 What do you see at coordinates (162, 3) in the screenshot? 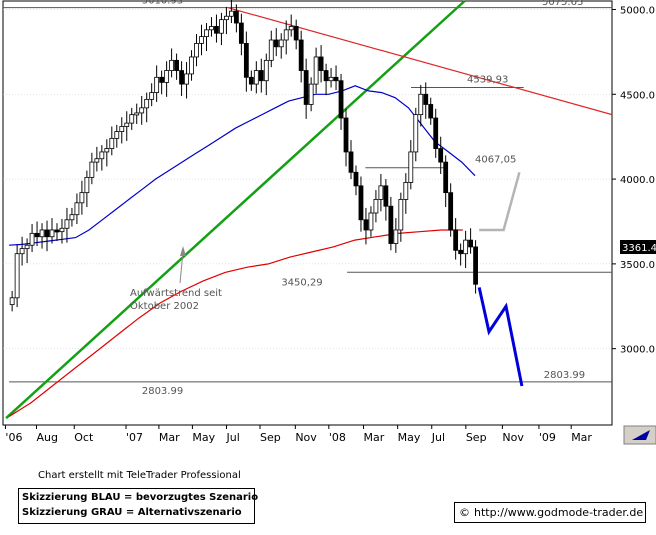
I see `level-label: 5010.93` at bounding box center [162, 3].